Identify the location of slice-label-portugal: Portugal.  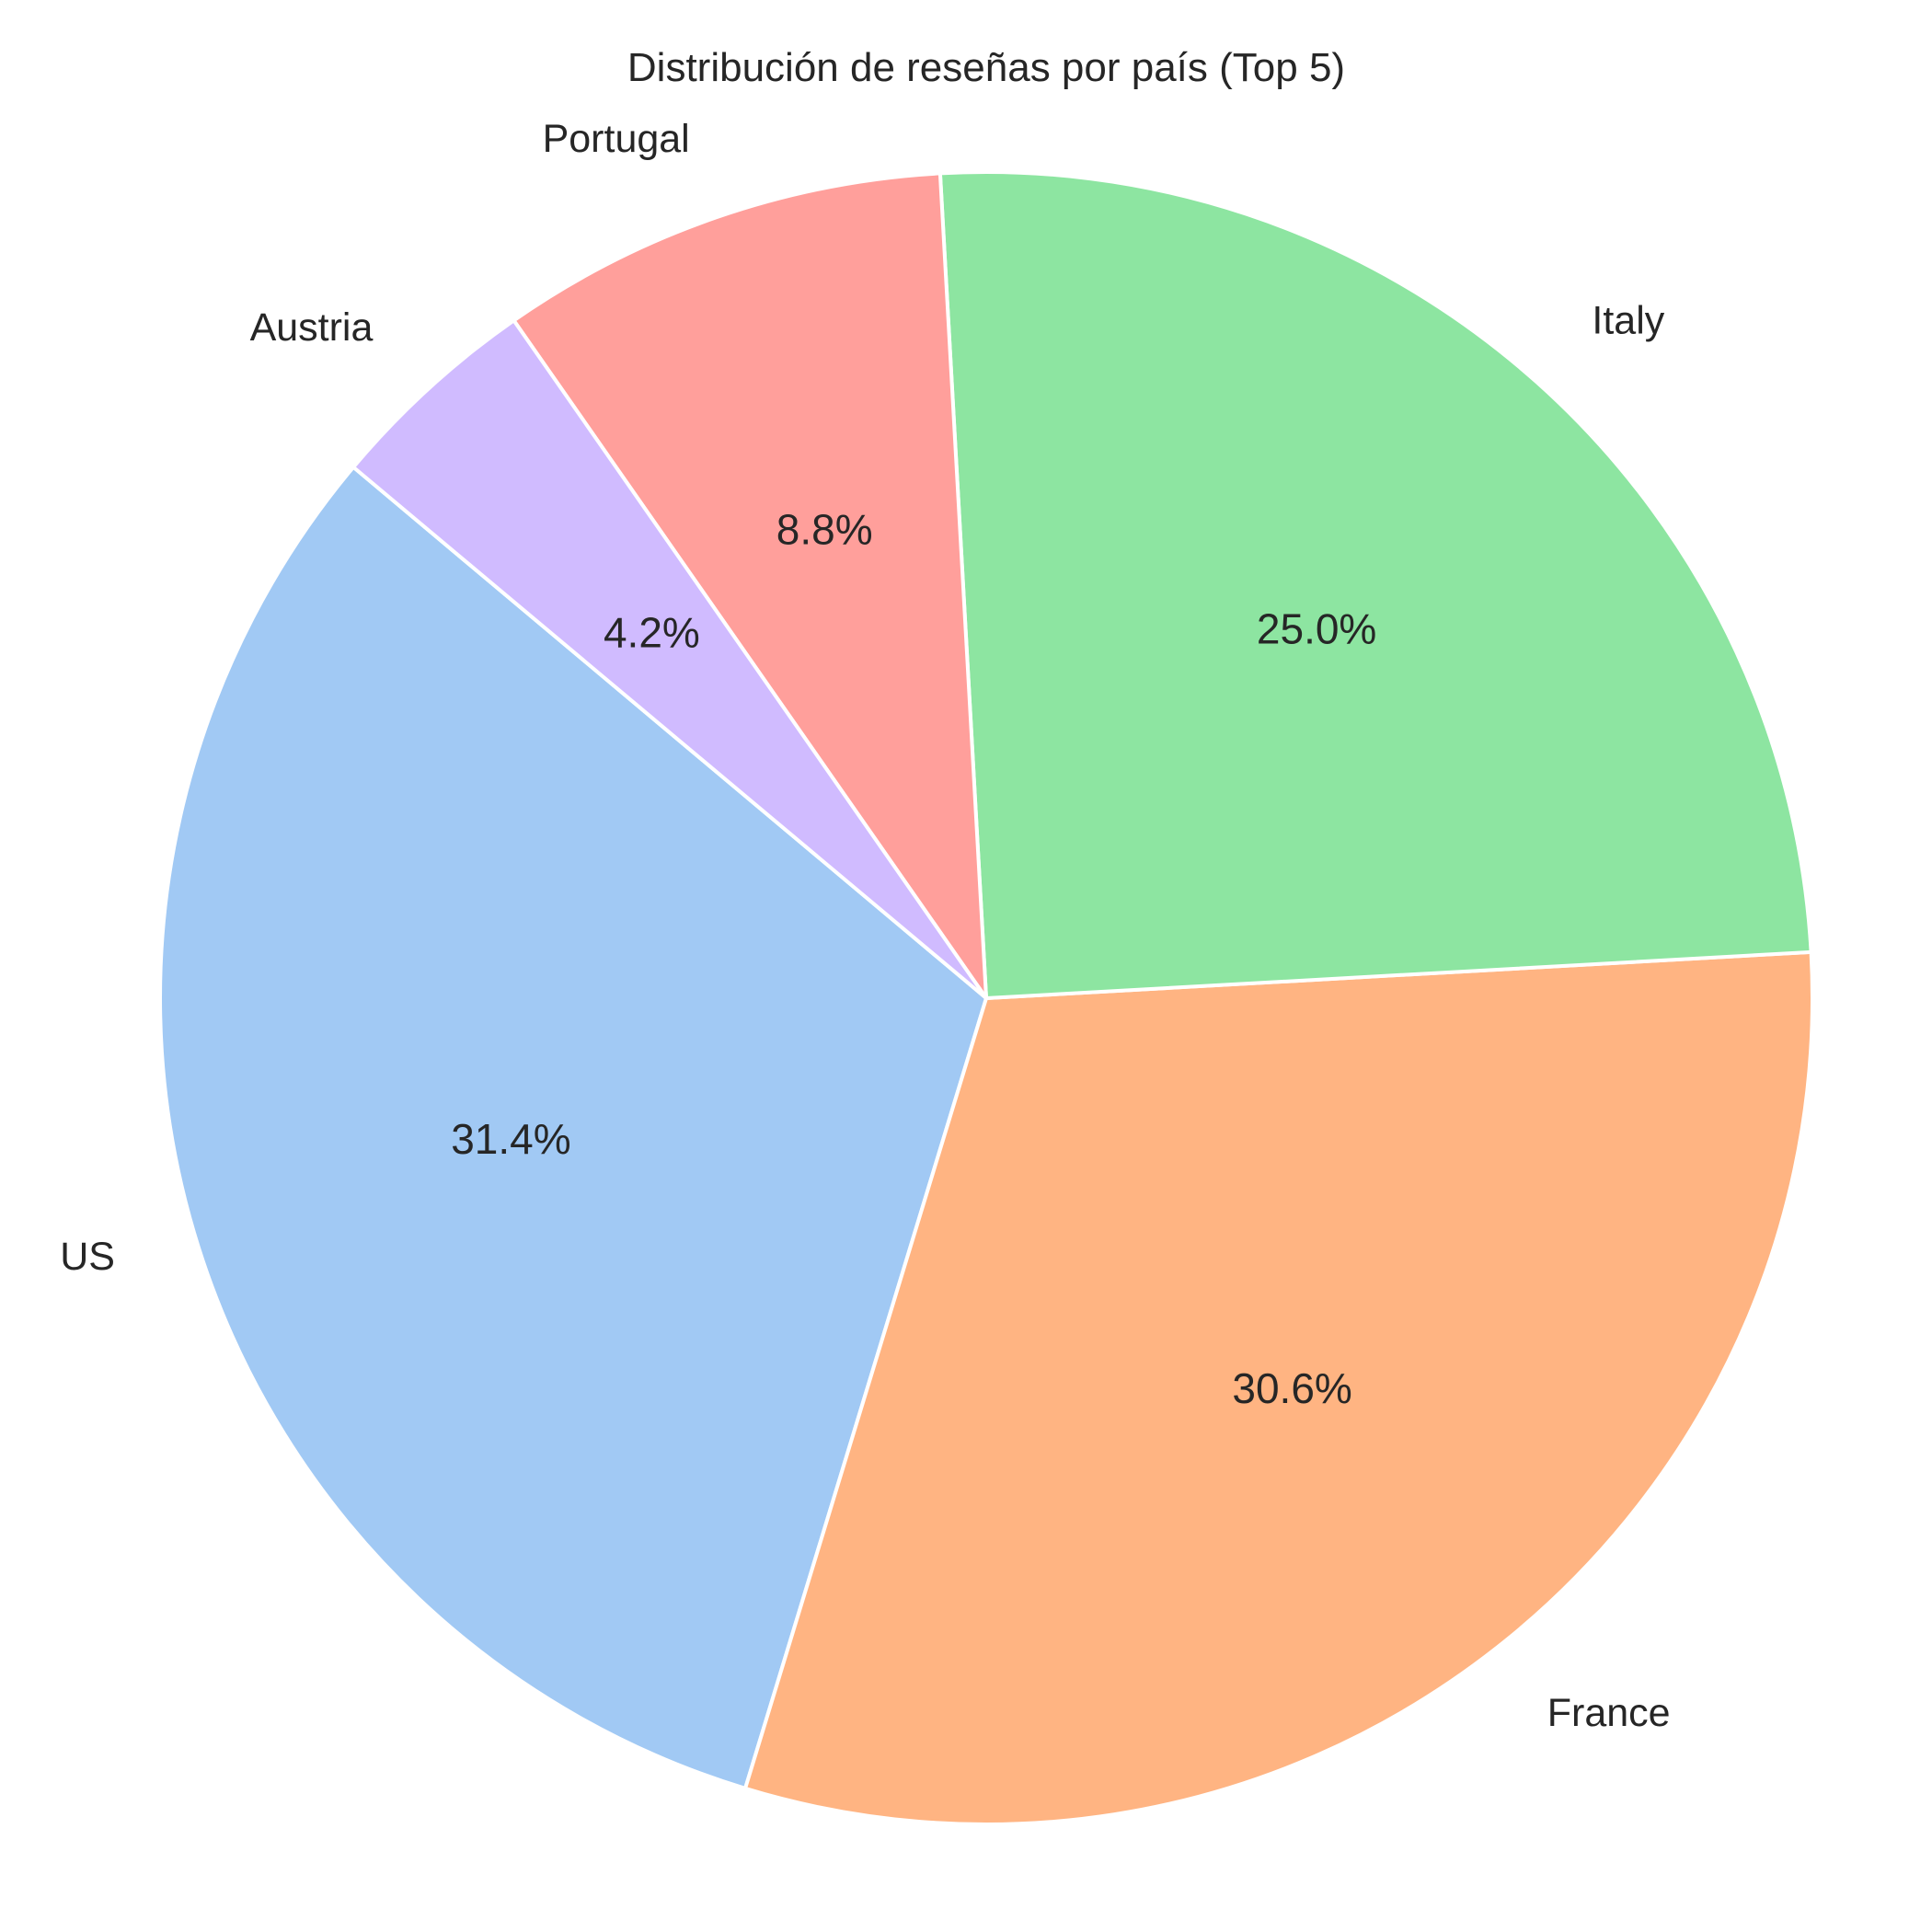
(616, 139).